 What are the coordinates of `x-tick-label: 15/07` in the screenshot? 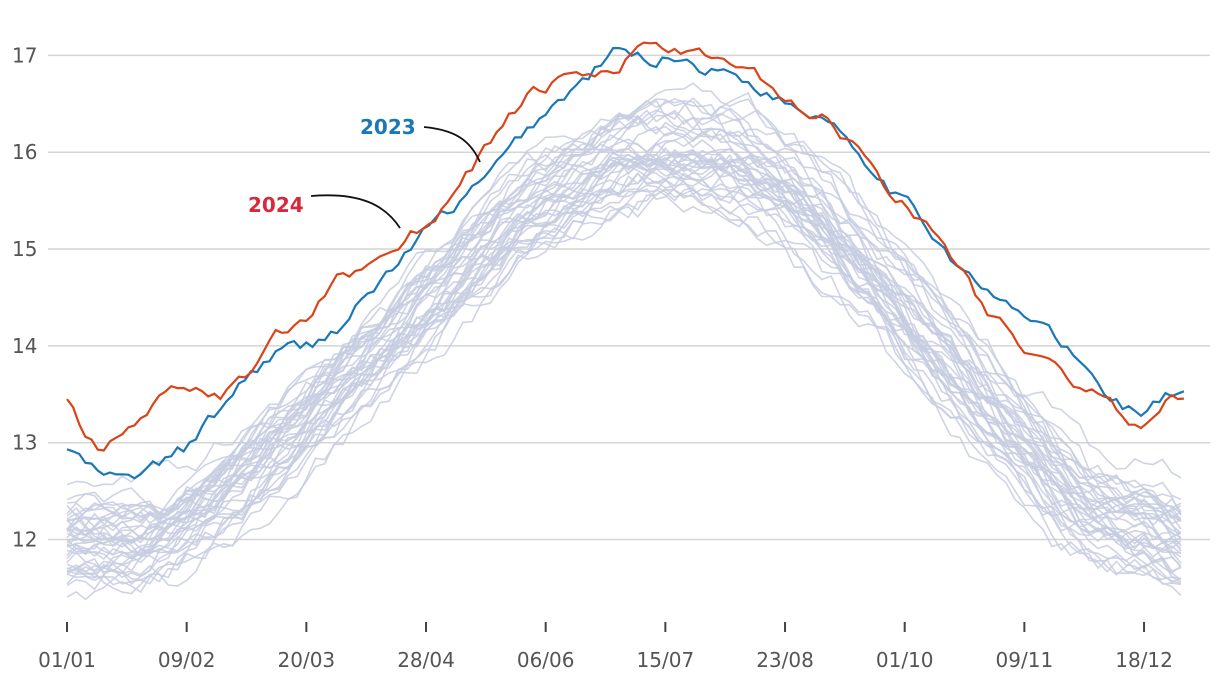 It's located at (666, 660).